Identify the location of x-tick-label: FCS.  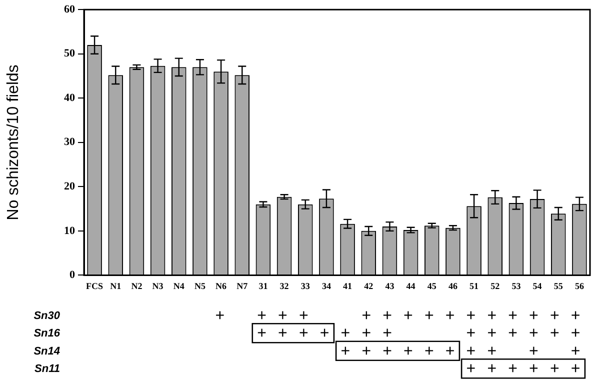
(95, 285).